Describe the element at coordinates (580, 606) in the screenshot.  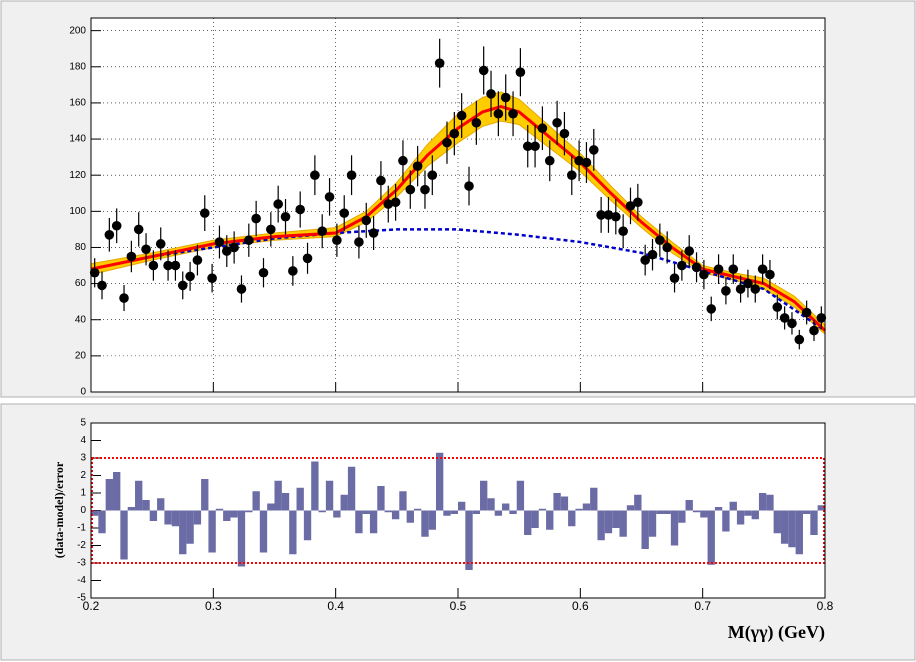
I see `x-tick-label: 0.6` at that location.